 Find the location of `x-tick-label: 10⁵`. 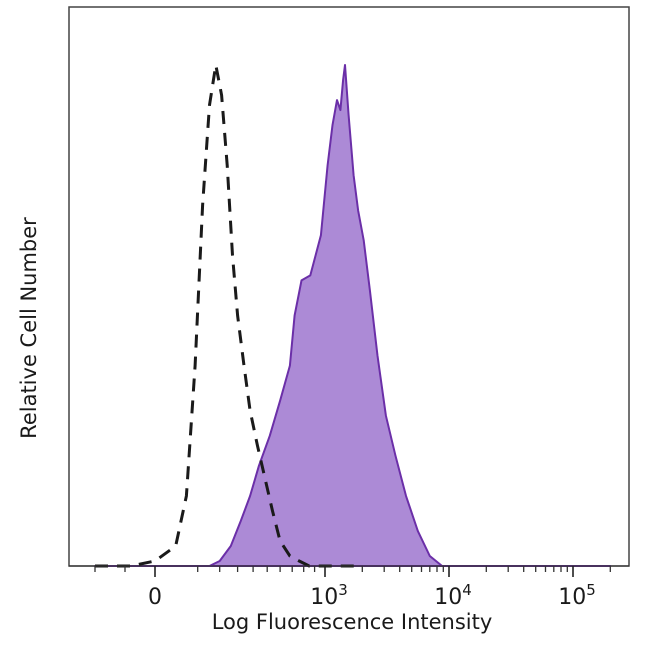

x-tick-label: 10⁵ is located at coordinates (577, 595).